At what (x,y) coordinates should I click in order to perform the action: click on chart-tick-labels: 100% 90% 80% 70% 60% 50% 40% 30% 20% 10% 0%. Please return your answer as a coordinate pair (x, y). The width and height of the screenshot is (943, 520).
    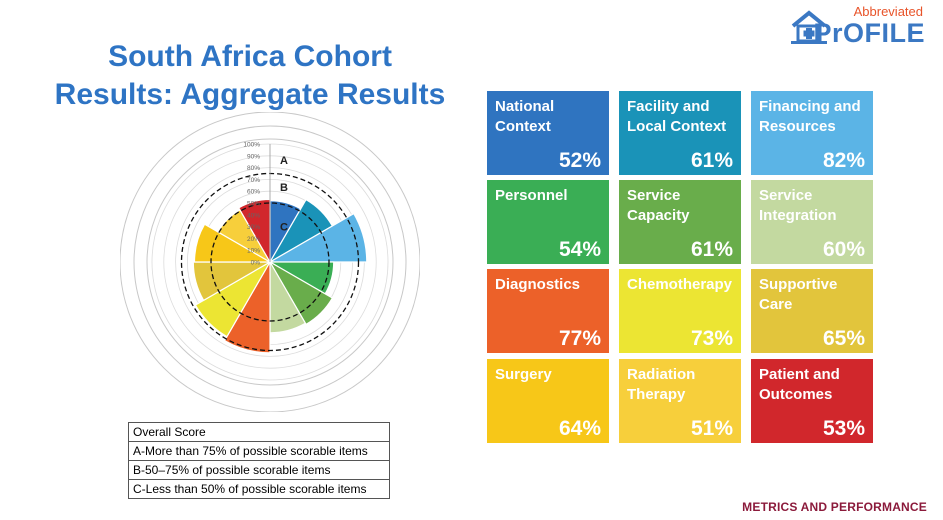
    Looking at the image, I should click on (251, 204).